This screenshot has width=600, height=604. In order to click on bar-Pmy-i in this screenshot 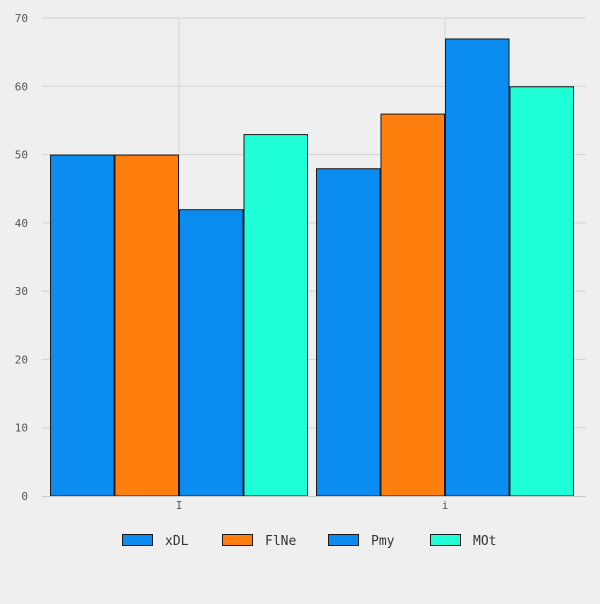, I will do `click(477, 267)`.